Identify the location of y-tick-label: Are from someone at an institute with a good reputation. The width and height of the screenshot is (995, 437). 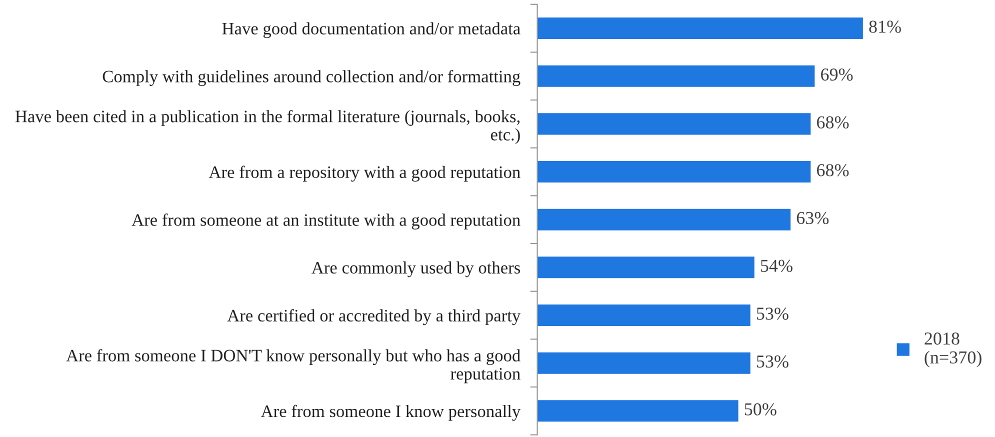
(326, 221).